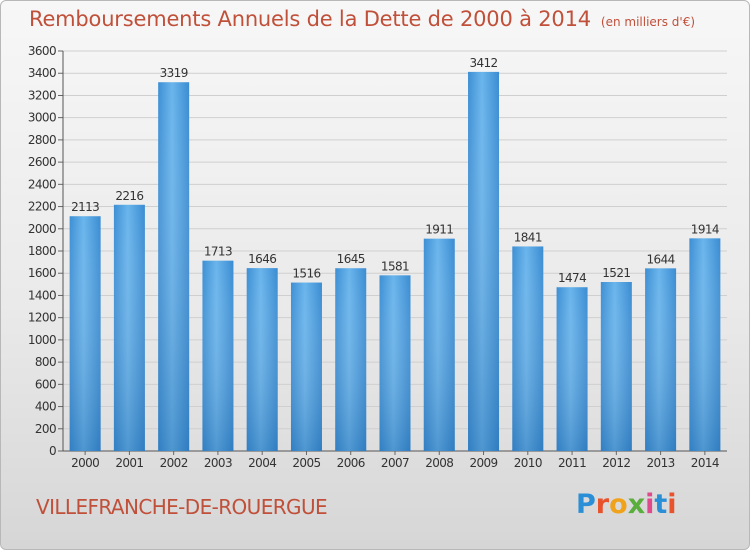  What do you see at coordinates (439, 463) in the screenshot?
I see `x-tick-label: 2008` at bounding box center [439, 463].